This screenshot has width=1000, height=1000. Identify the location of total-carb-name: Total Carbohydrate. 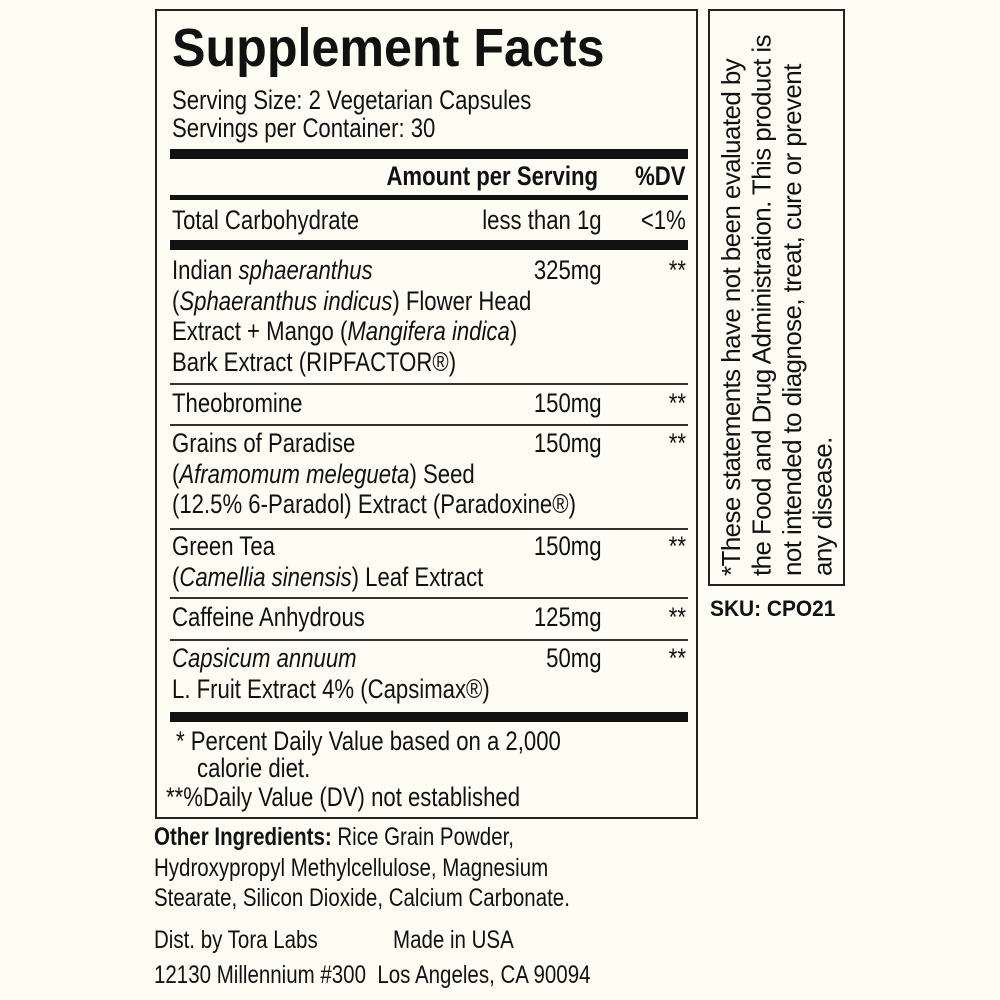
(286, 220).